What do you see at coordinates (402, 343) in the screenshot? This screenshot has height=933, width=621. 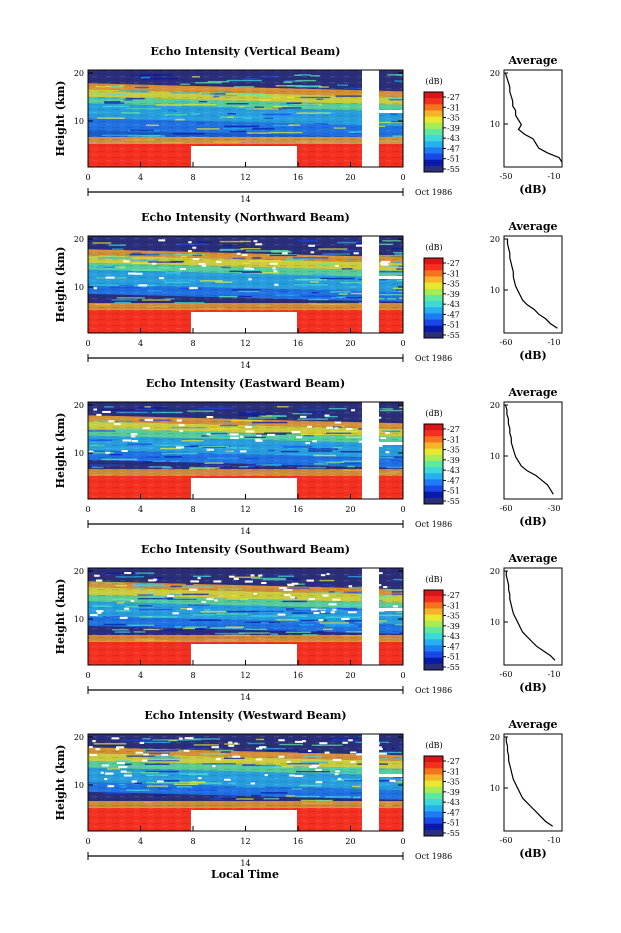 I see `x-tick-label: 0` at bounding box center [402, 343].